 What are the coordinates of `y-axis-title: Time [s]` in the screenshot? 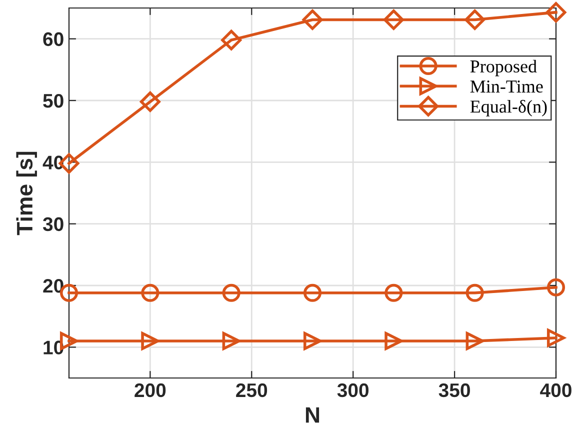 It's located at (26, 194).